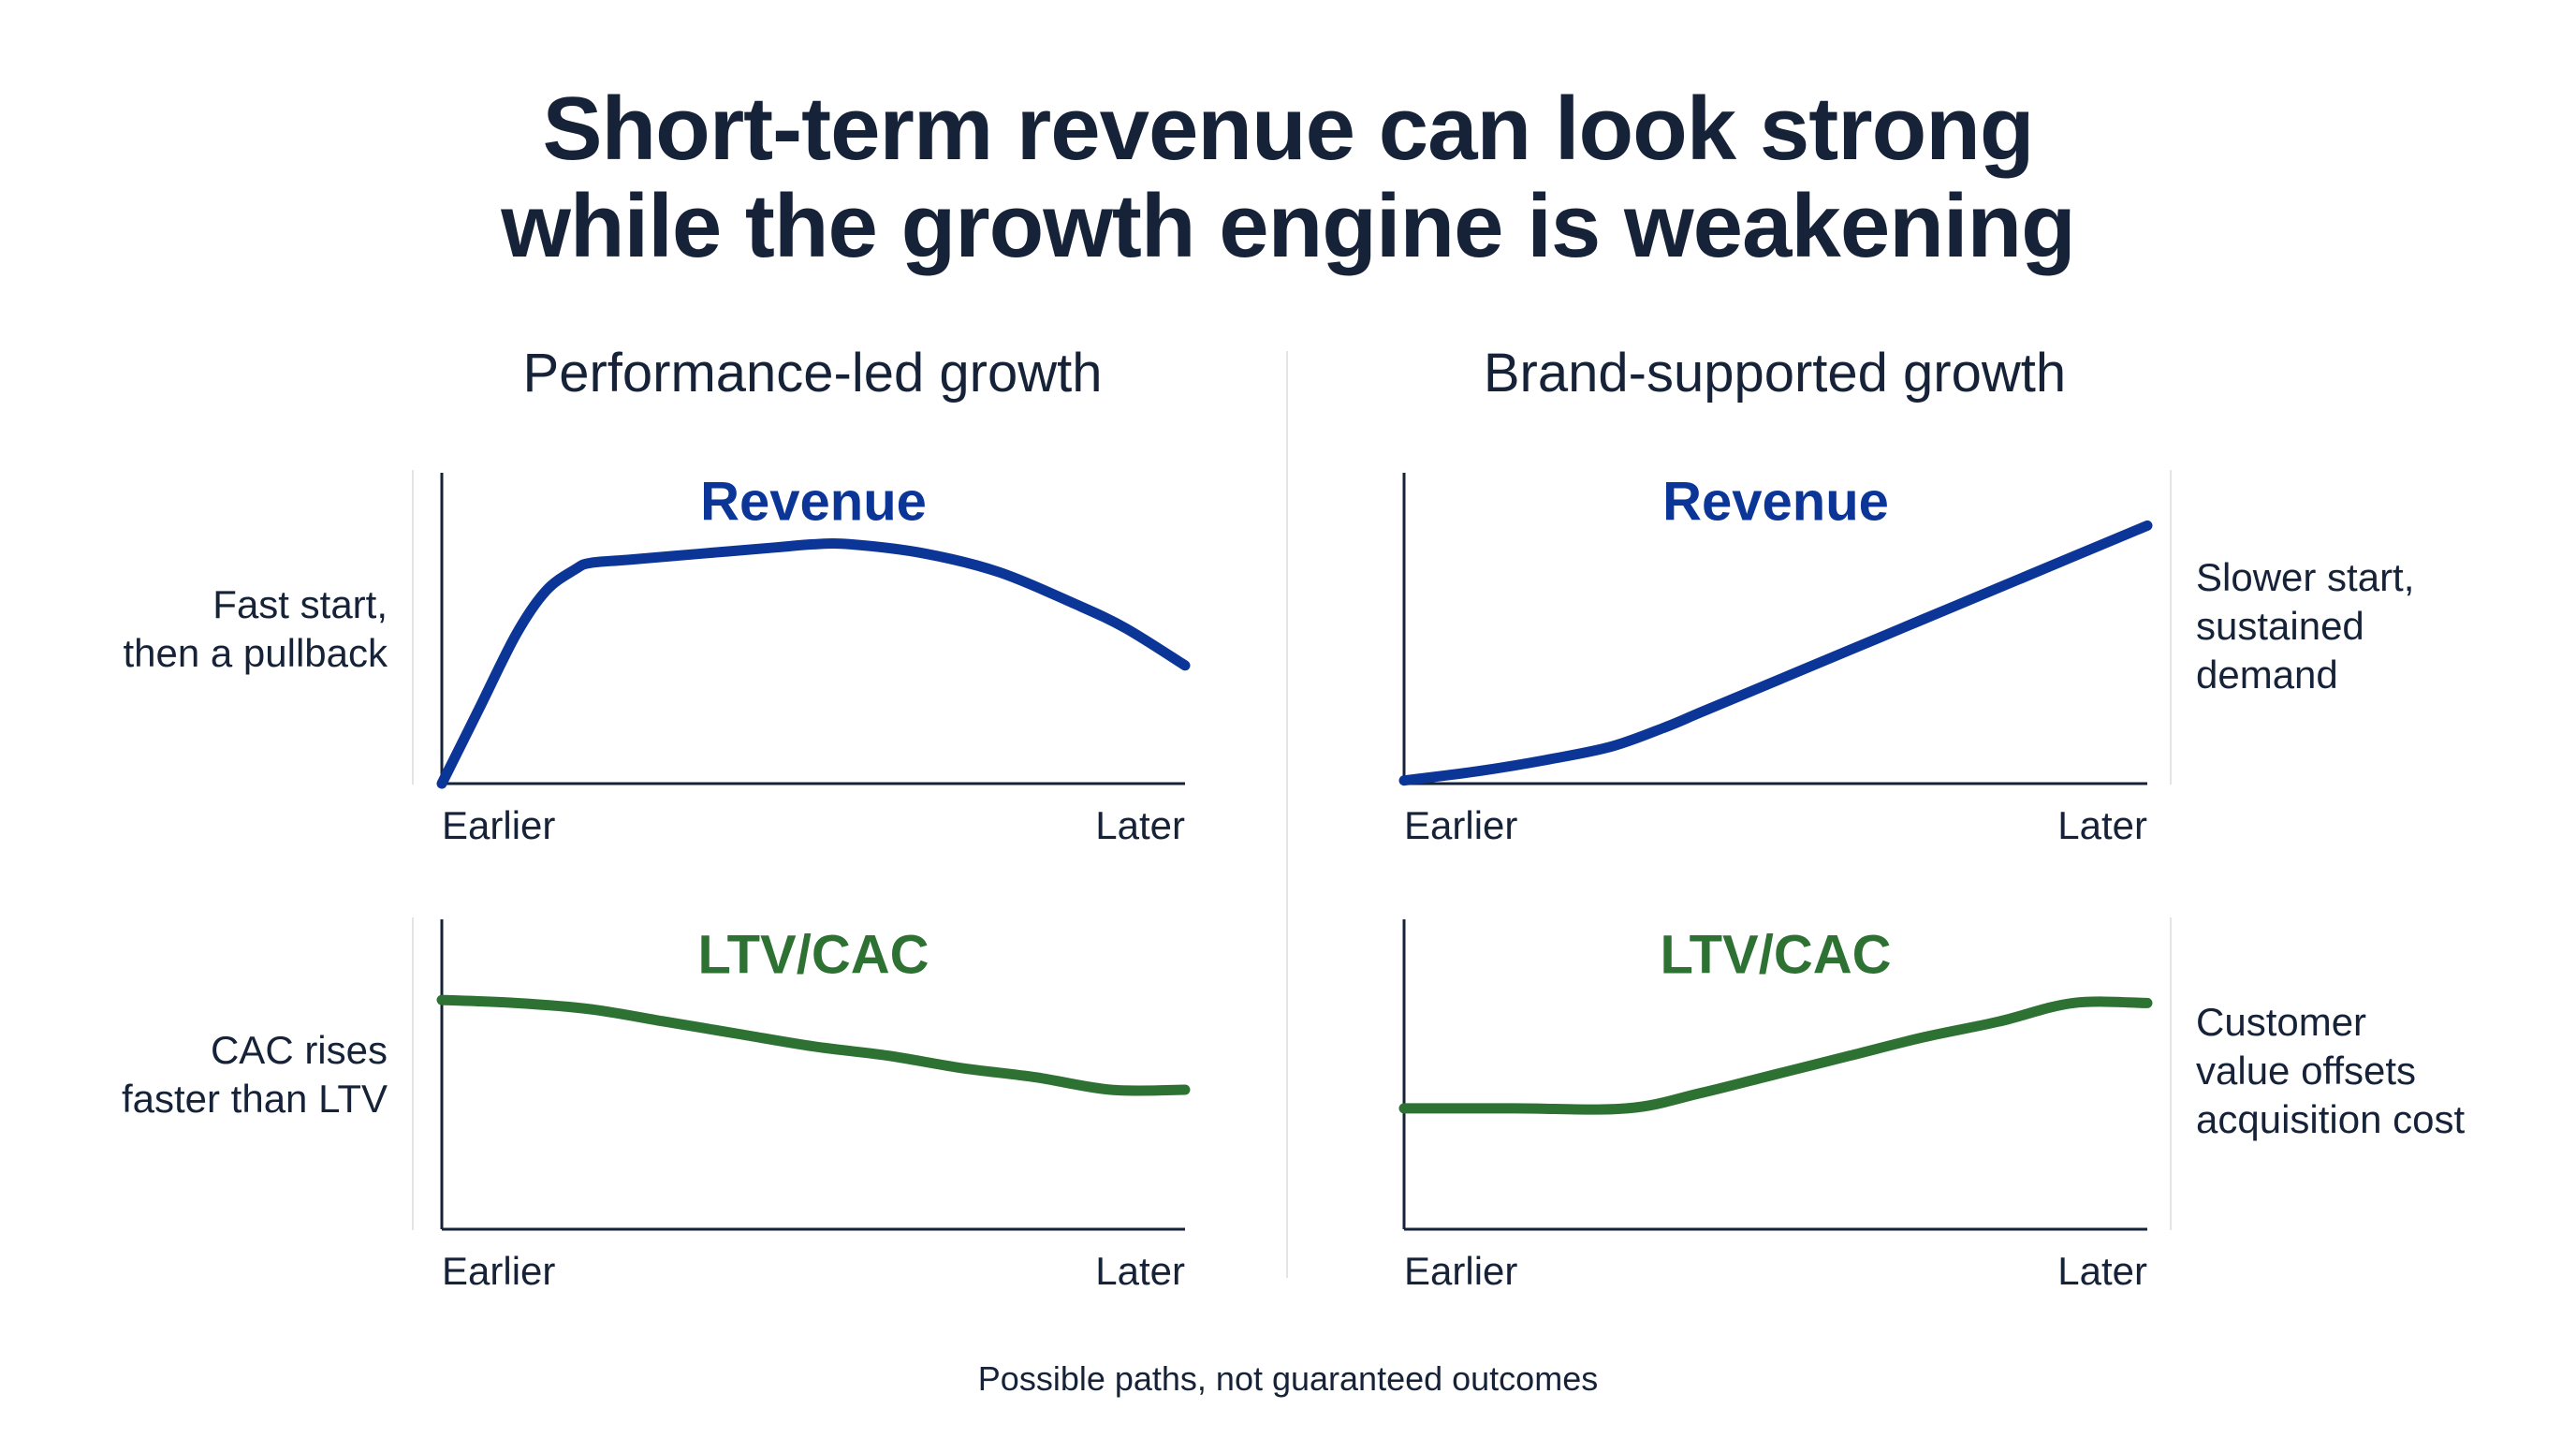 The image size is (2576, 1438). Describe the element at coordinates (1775, 373) in the screenshot. I see `column-heading-brand: Brand-supported growth` at that location.